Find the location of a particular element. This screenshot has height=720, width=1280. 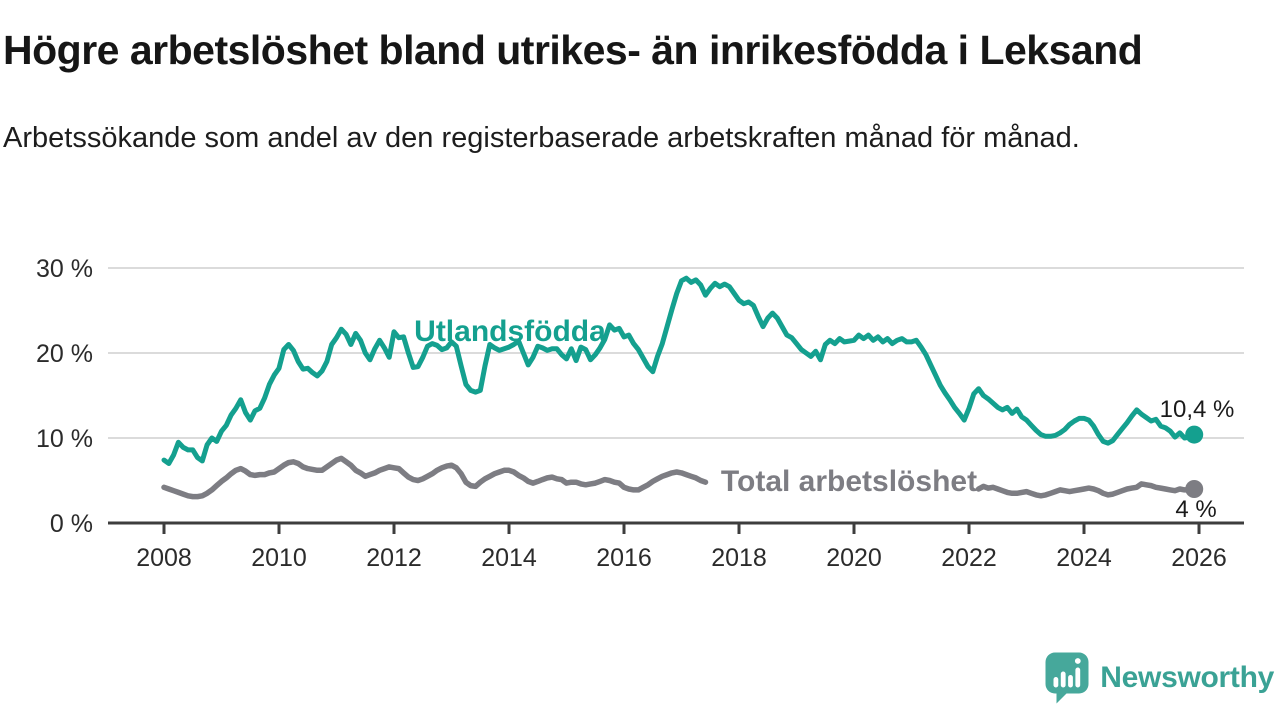

x-tick-label-2008: 2008 is located at coordinates (164, 558).